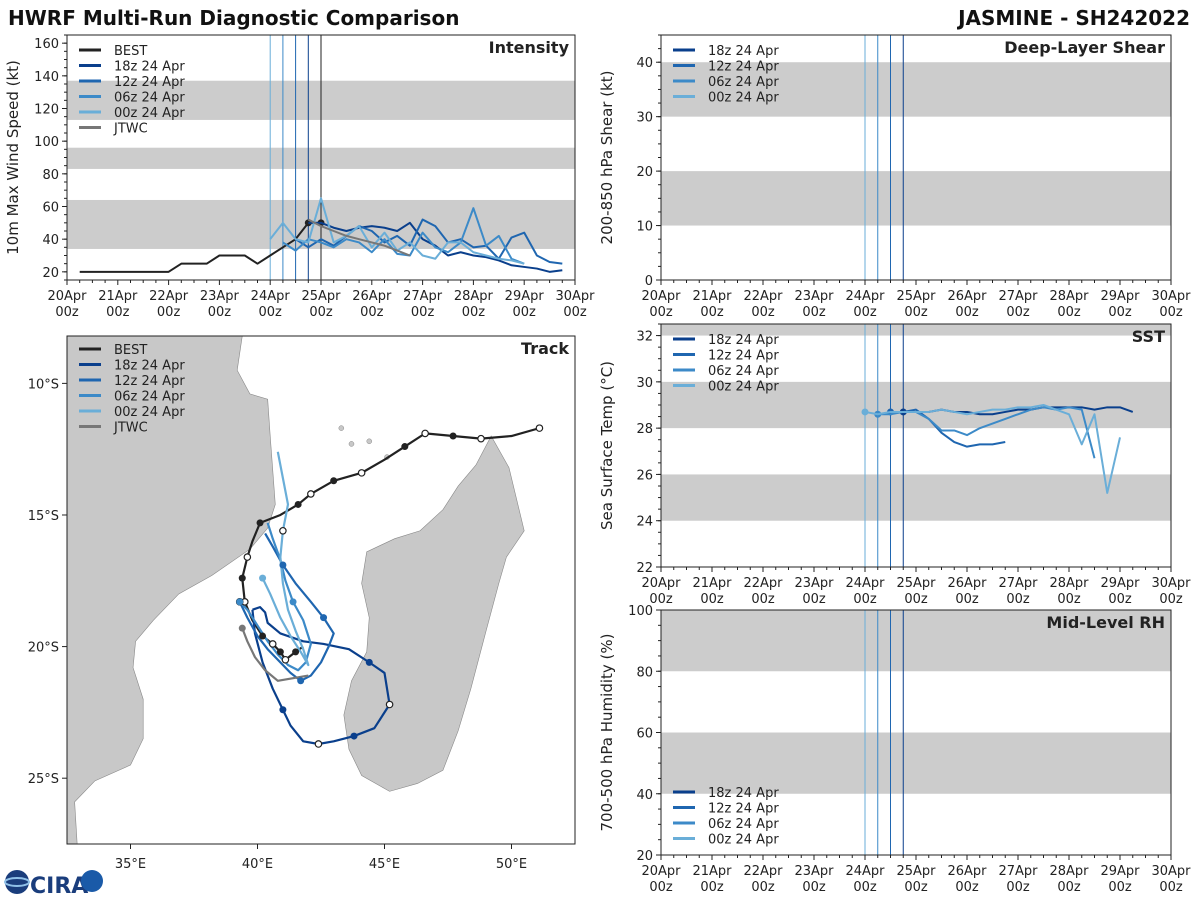 This screenshot has width=1200, height=900. What do you see at coordinates (50, 240) in the screenshot?
I see `intensity-ytick-label: 40` at bounding box center [50, 240].